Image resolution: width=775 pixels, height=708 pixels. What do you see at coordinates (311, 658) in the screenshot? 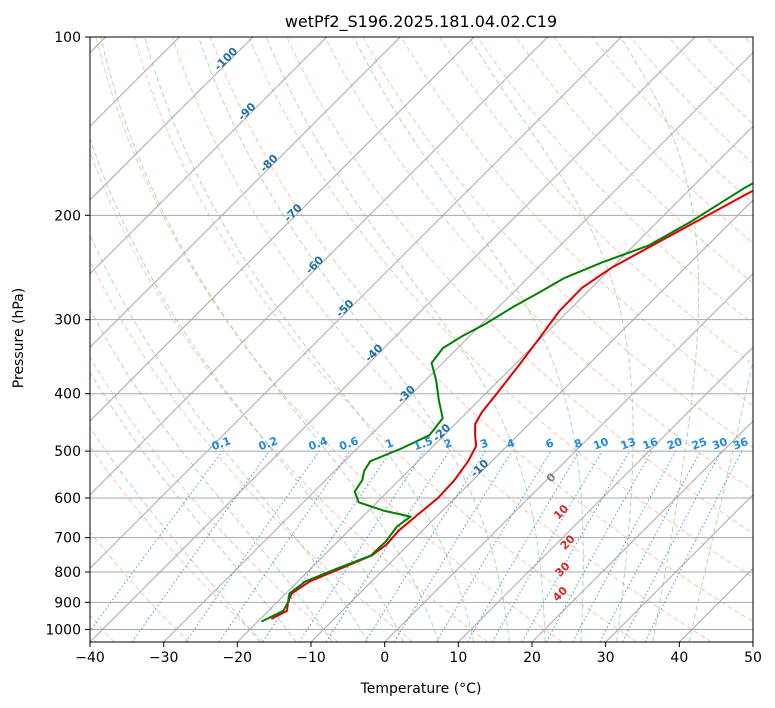
I see `x-tick-label: −10` at bounding box center [311, 658].